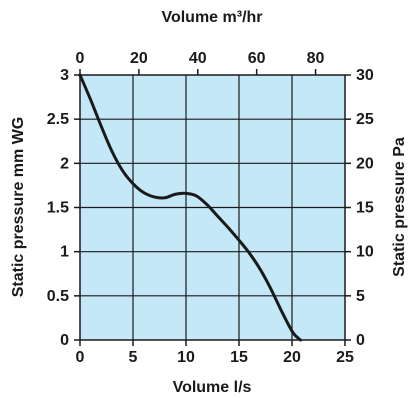 The height and width of the screenshot is (398, 414). What do you see at coordinates (365, 75) in the screenshot?
I see `y2-tick-label: 30` at bounding box center [365, 75].